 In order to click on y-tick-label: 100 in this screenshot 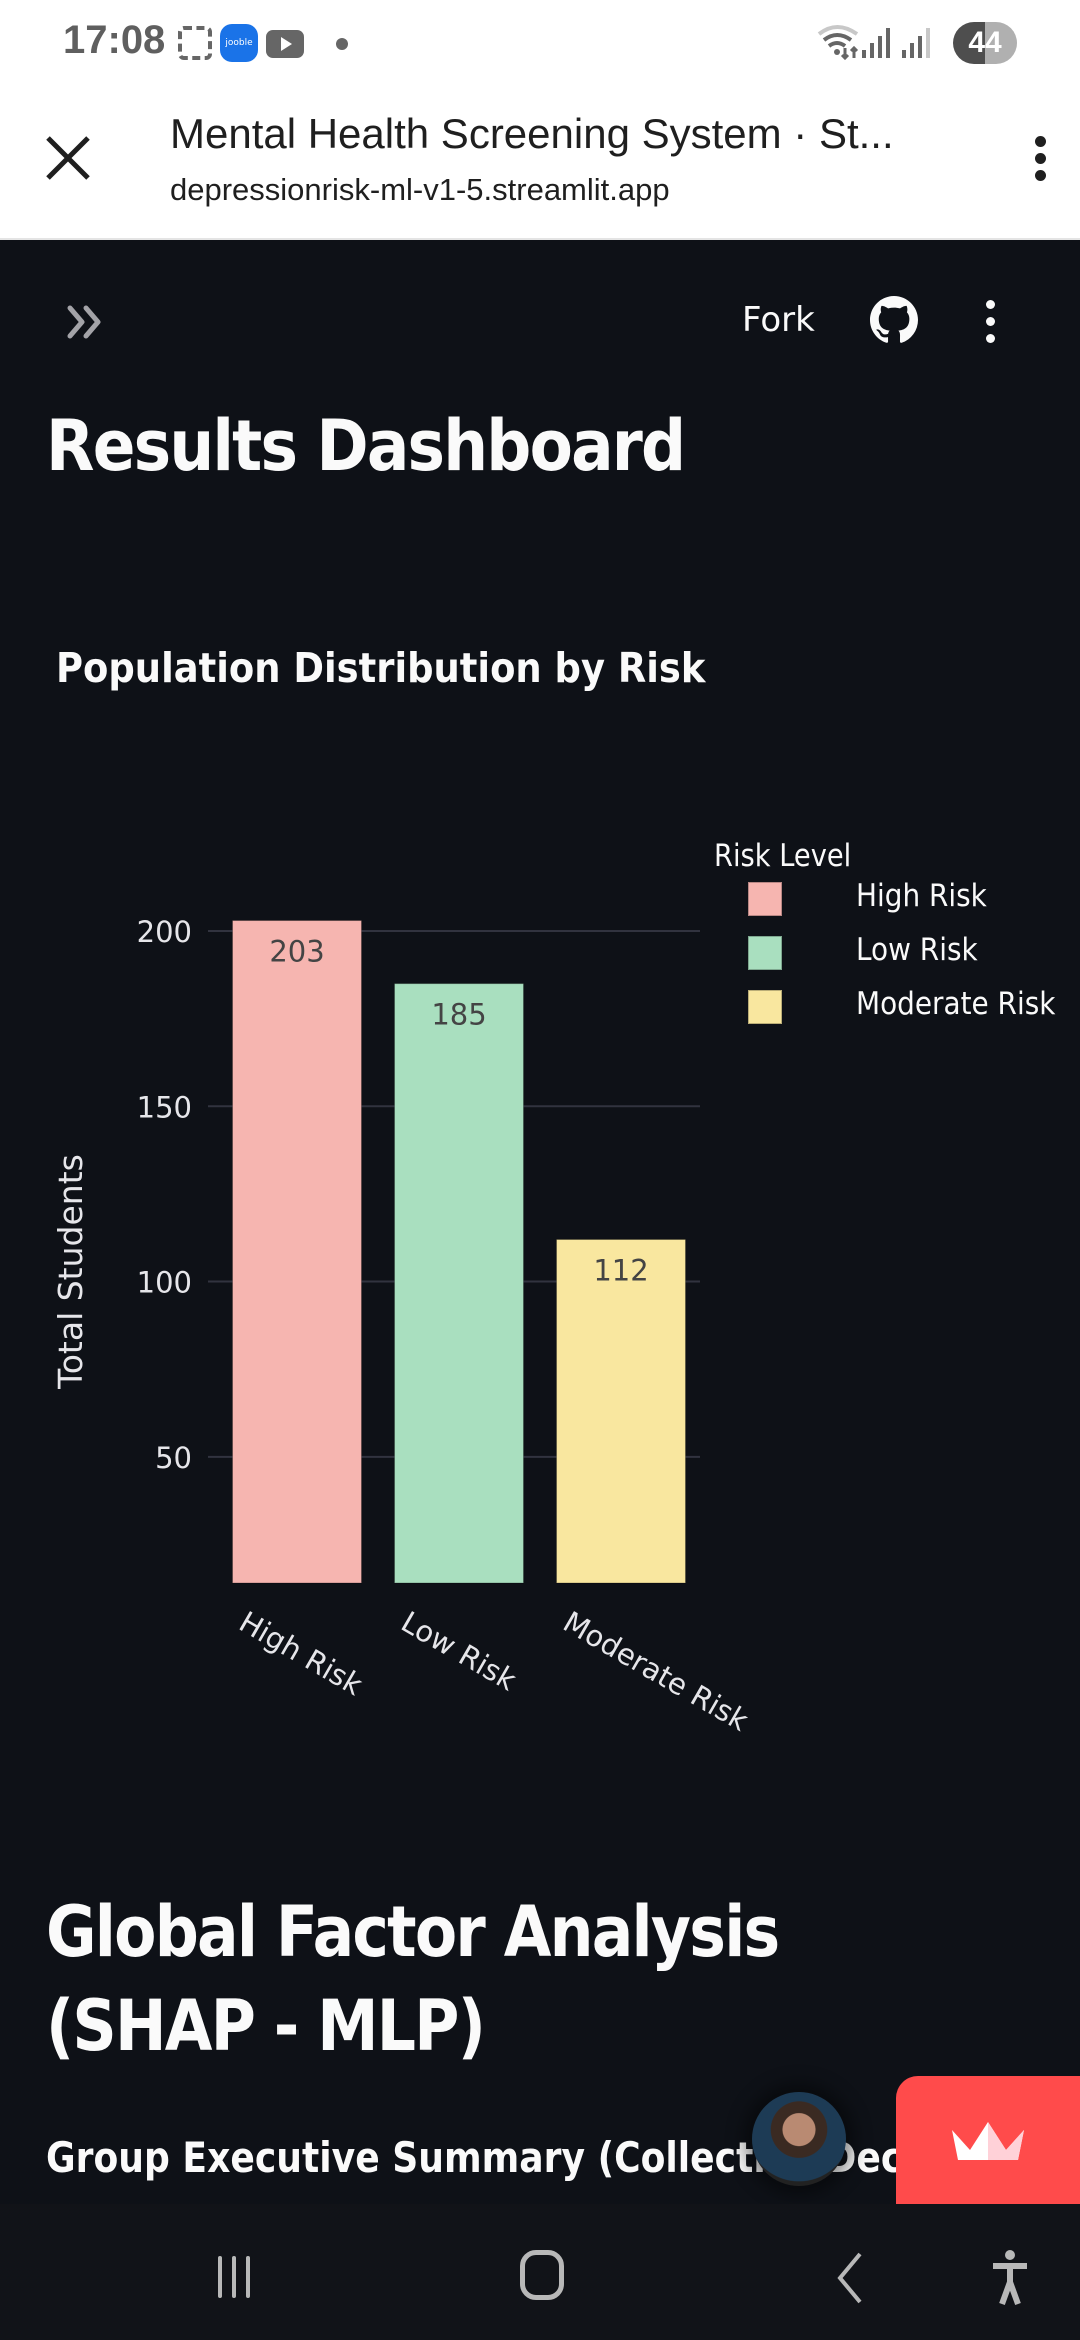, I will do `click(164, 1283)`.